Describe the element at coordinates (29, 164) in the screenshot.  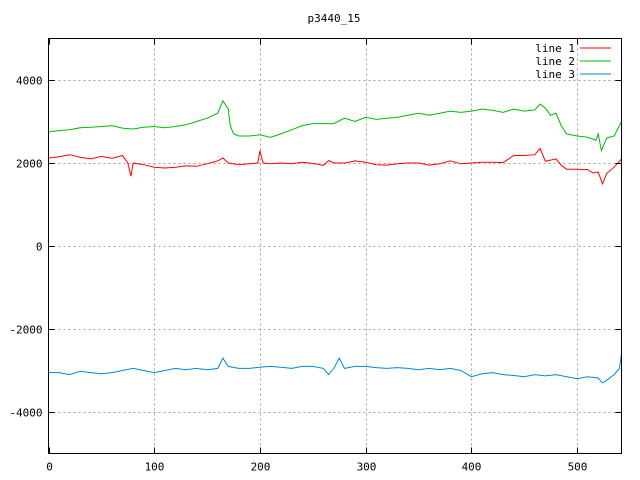
I see `y-tick-label: 2000` at that location.